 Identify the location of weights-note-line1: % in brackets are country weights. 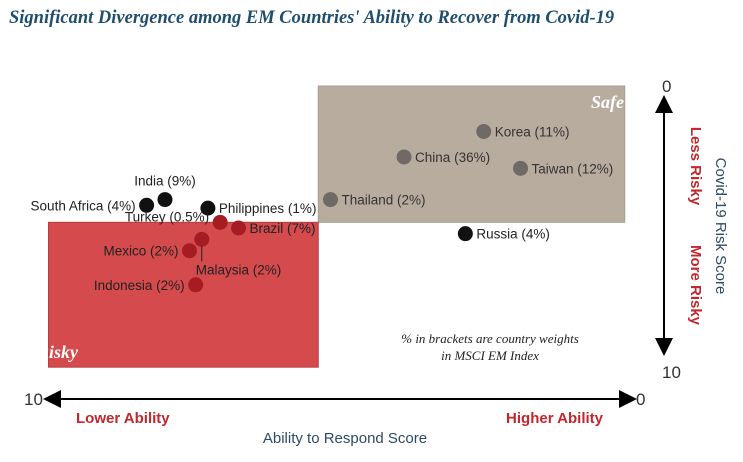
(490, 338).